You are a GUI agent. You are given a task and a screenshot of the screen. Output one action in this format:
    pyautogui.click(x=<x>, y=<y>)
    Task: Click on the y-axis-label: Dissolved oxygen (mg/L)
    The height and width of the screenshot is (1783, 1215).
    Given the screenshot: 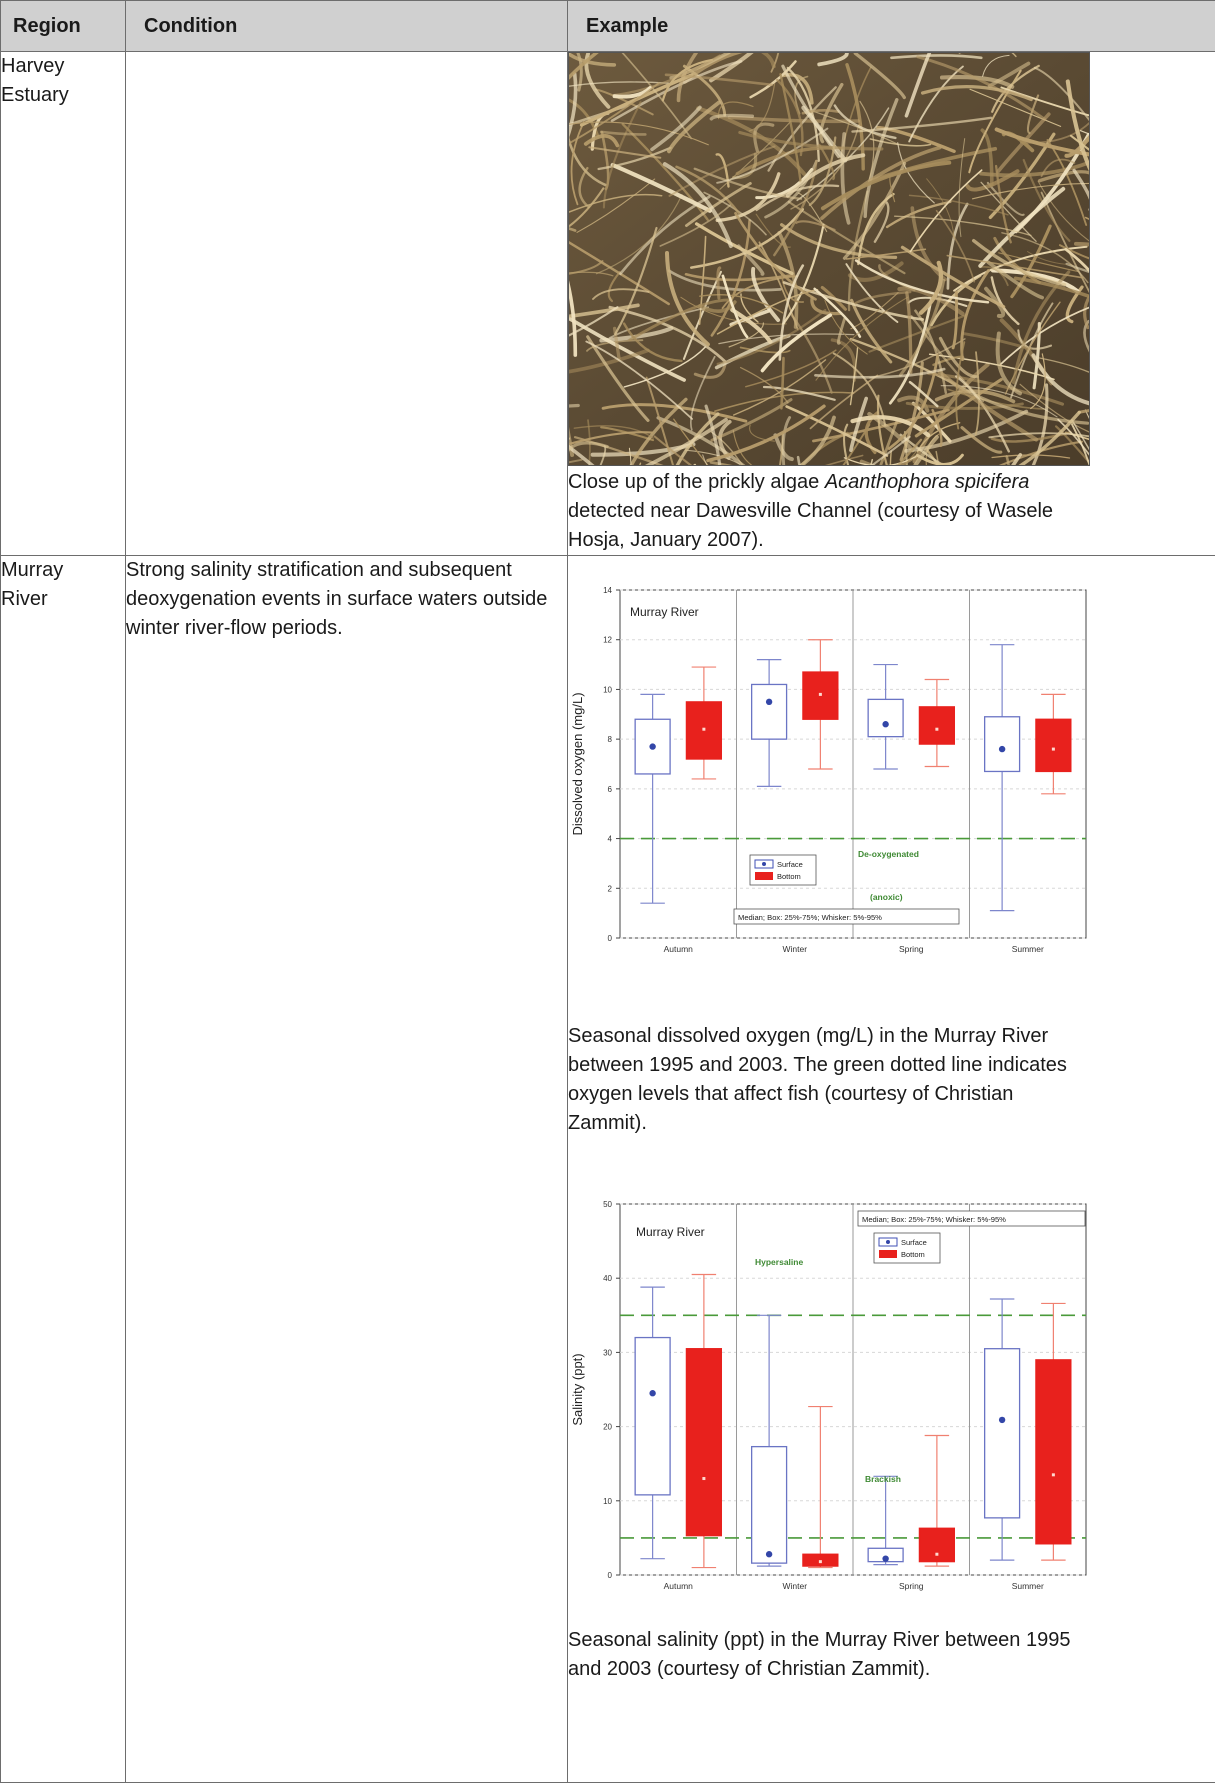 What is the action you would take?
    pyautogui.click(x=577, y=763)
    